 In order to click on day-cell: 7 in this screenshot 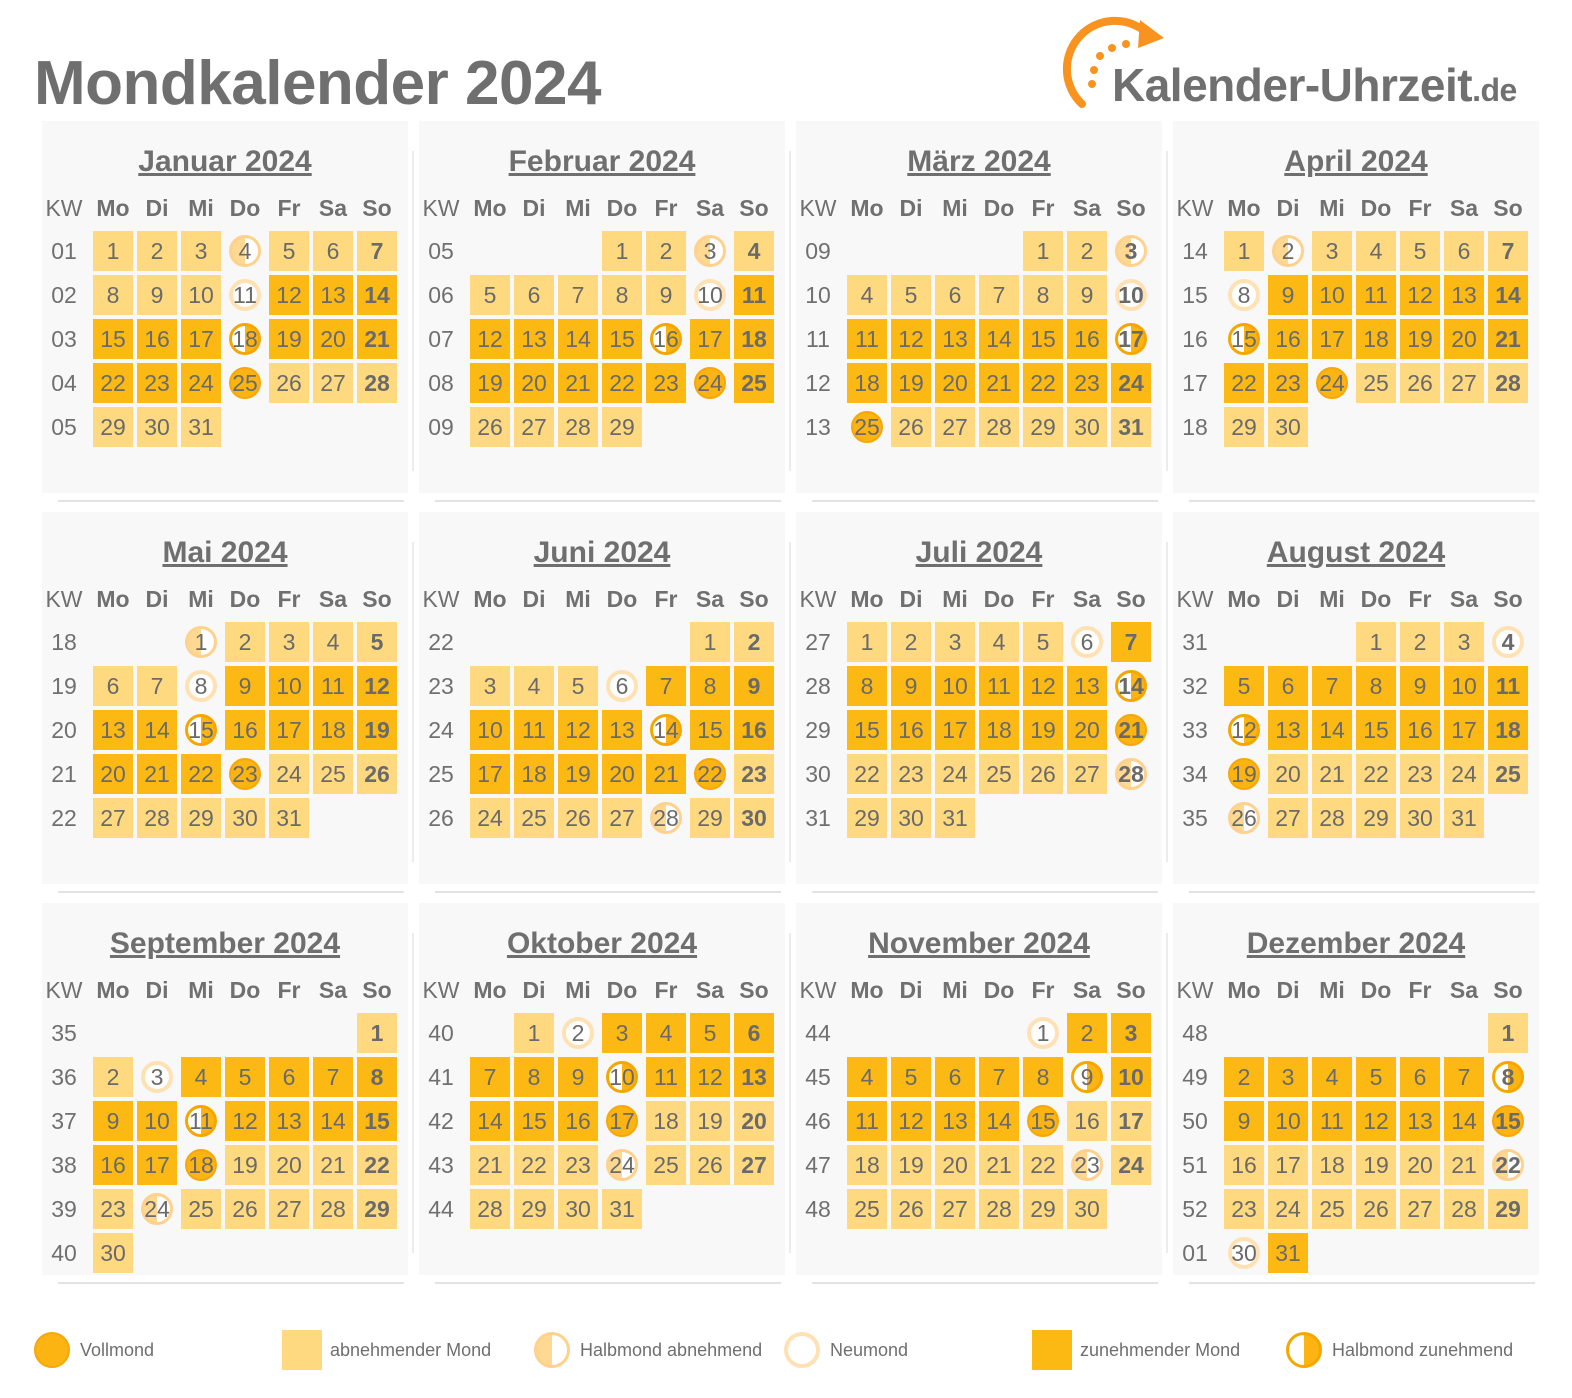, I will do `click(377, 251)`.